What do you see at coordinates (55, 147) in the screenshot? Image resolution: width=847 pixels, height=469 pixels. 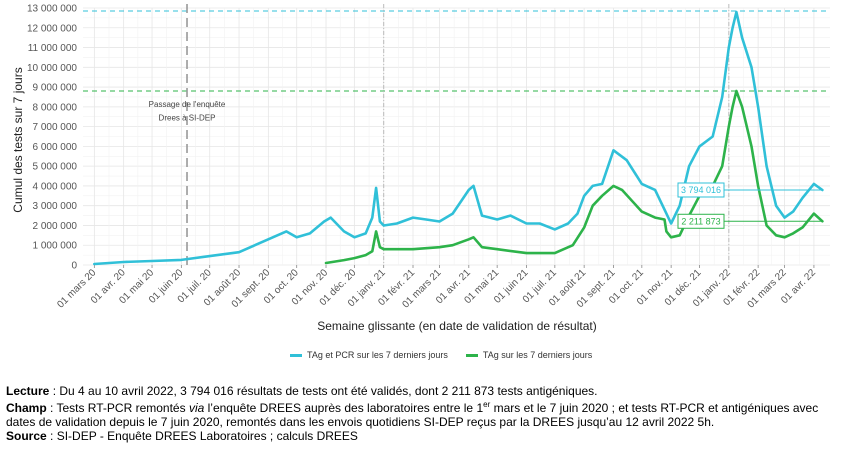 I see `y-tick-label: 6 000 000` at bounding box center [55, 147].